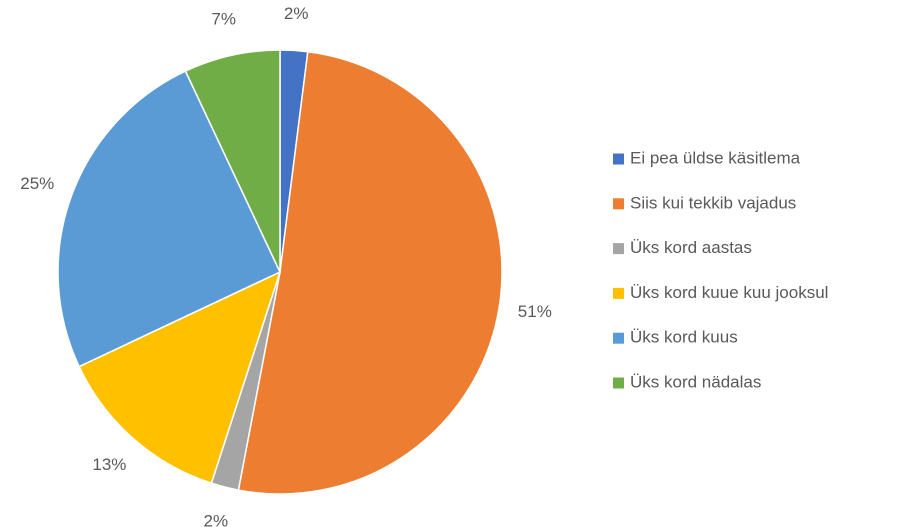  I want to click on legend-label: Üks kord kuue kuu jooksul, so click(729, 292).